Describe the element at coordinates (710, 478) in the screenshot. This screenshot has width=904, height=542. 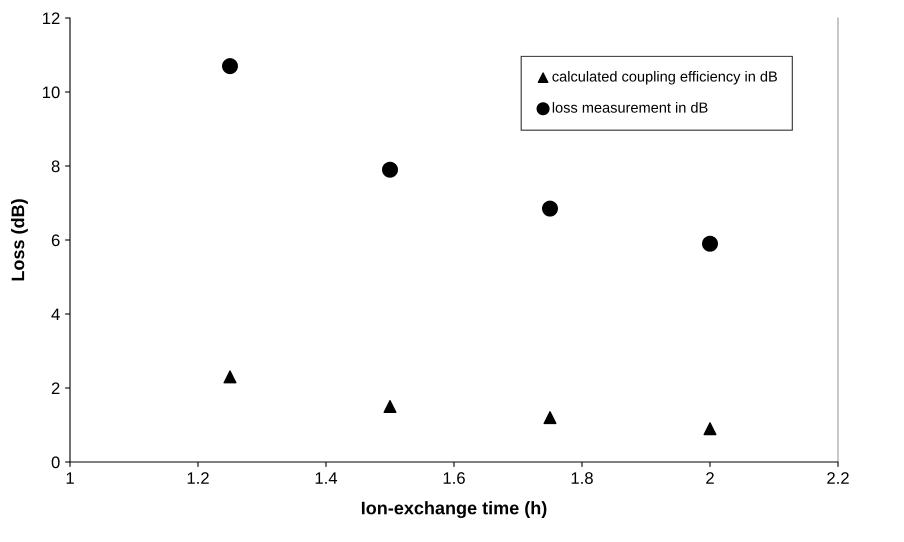
I see `x-tick-label: 2` at that location.